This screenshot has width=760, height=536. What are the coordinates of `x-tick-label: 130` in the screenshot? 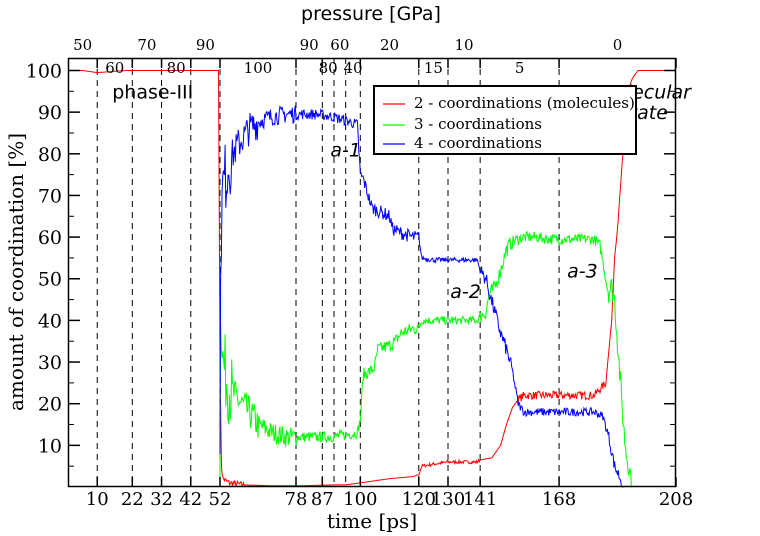 It's located at (448, 499).